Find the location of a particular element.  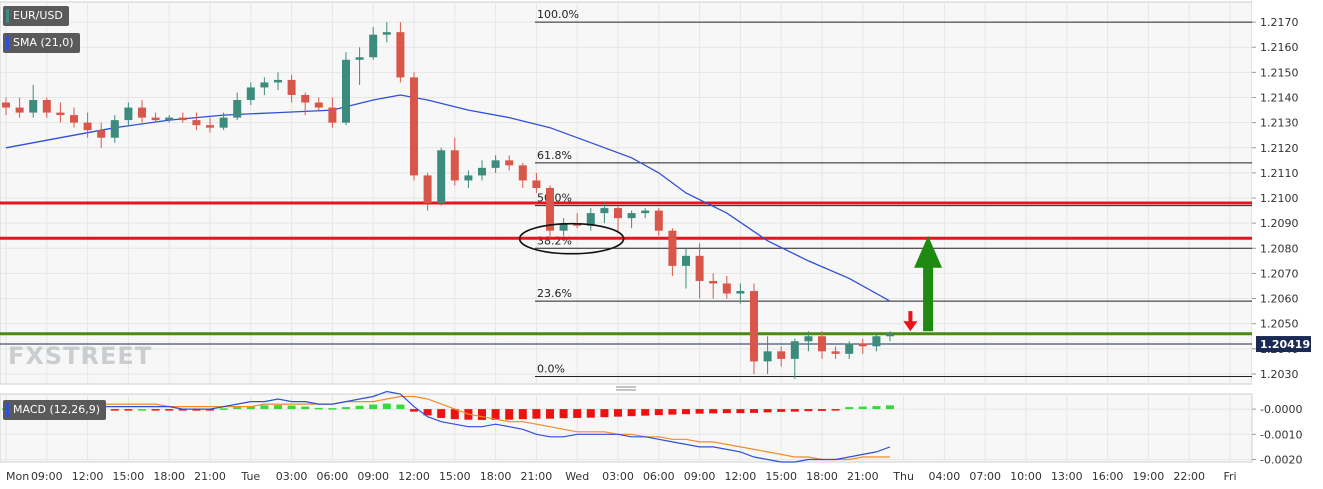

arrow-down-head is located at coordinates (910, 326).